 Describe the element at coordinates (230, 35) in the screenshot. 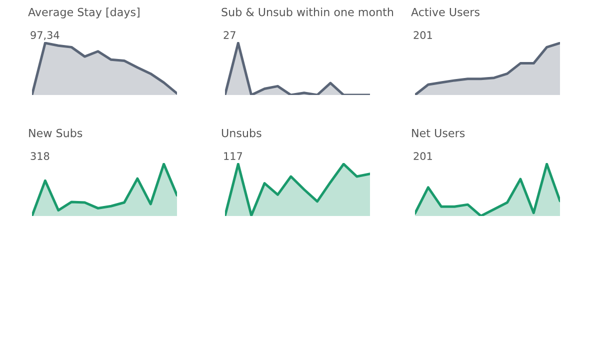

I see `text: 27` at that location.